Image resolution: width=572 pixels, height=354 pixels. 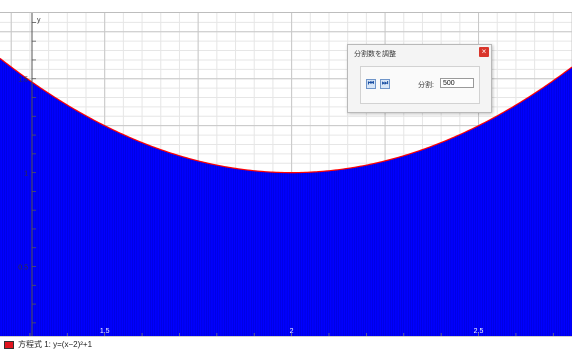 I want to click on top-border, so click(x=286, y=12).